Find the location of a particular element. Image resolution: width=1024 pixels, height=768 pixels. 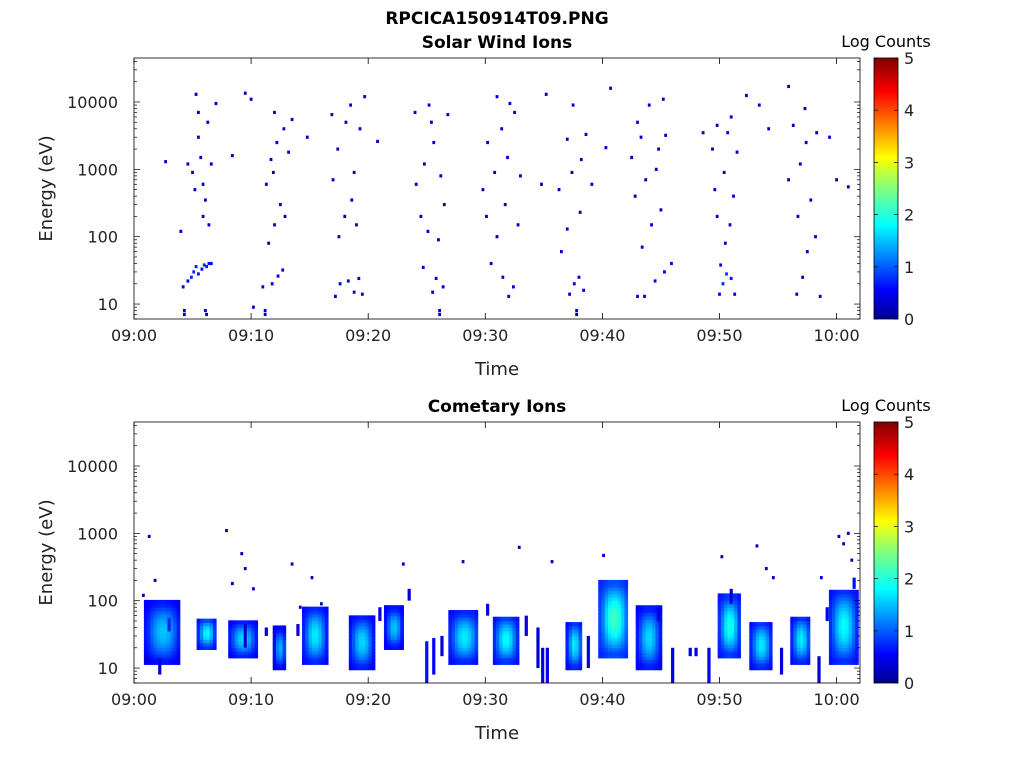

y-tick-label: 10 is located at coordinates (108, 668).